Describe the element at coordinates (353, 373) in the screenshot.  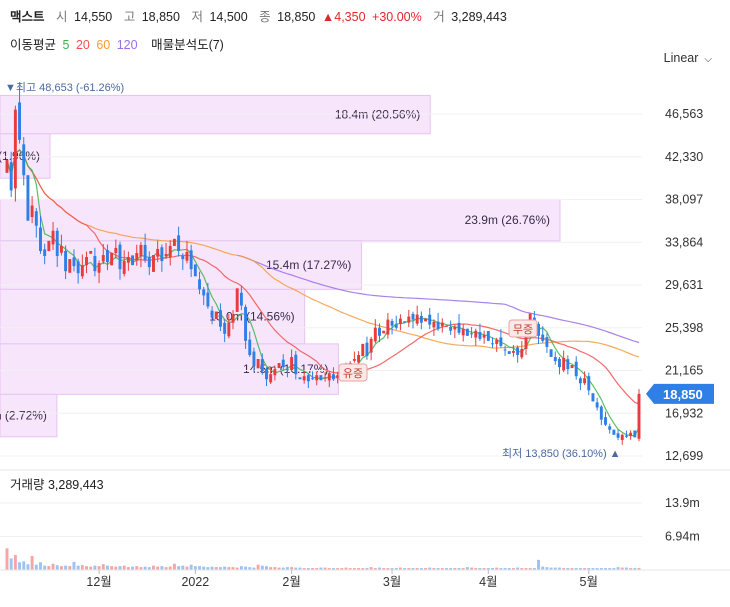
I see `event-label: 유증` at that location.